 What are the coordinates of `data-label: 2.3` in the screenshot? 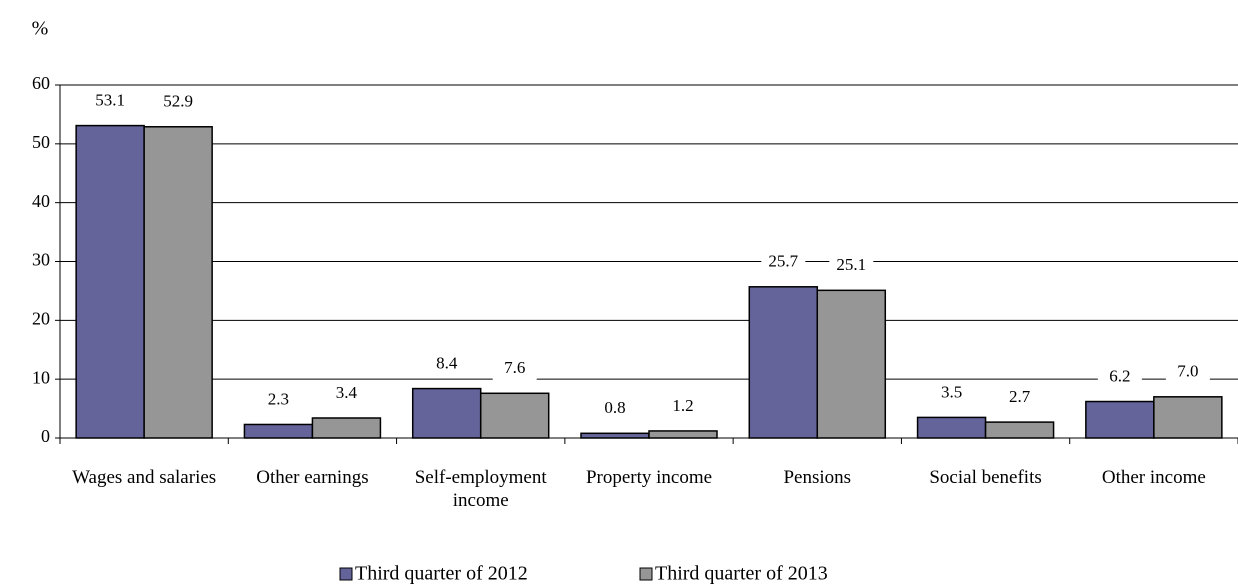 It's located at (278, 398).